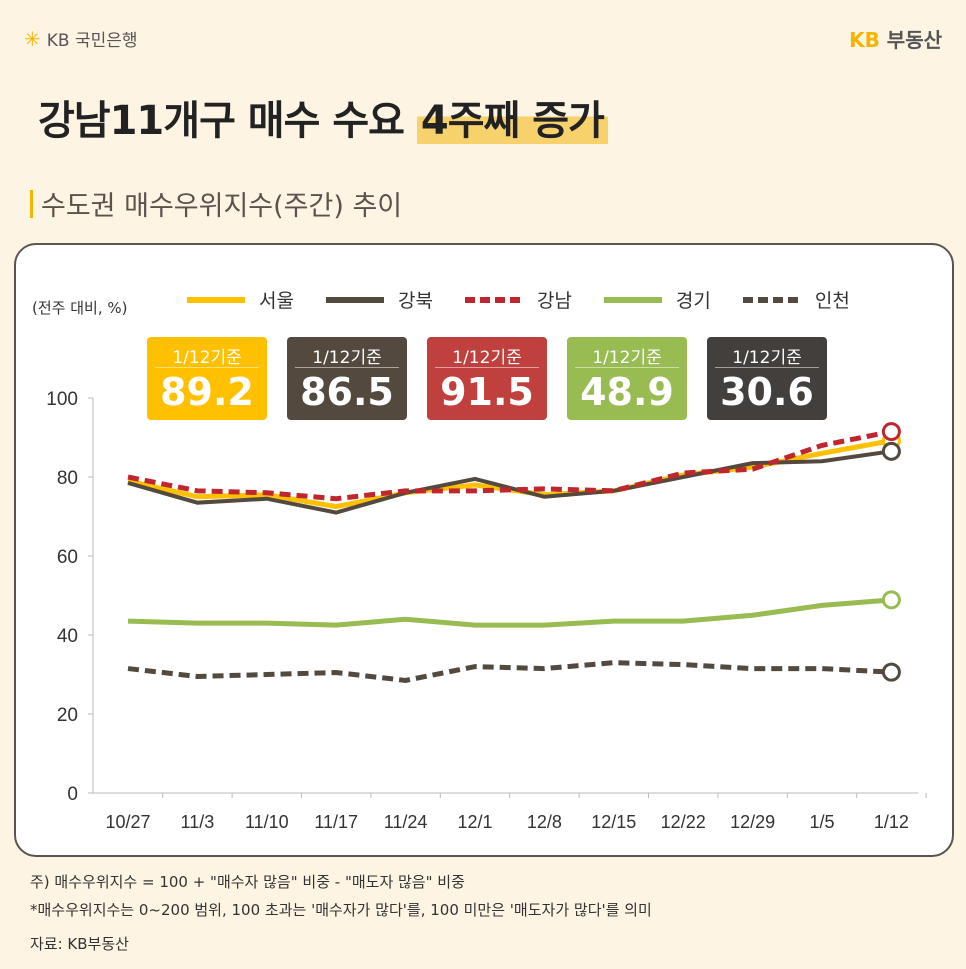  I want to click on badge-경기: 1/12기준 48.9, so click(627, 378).